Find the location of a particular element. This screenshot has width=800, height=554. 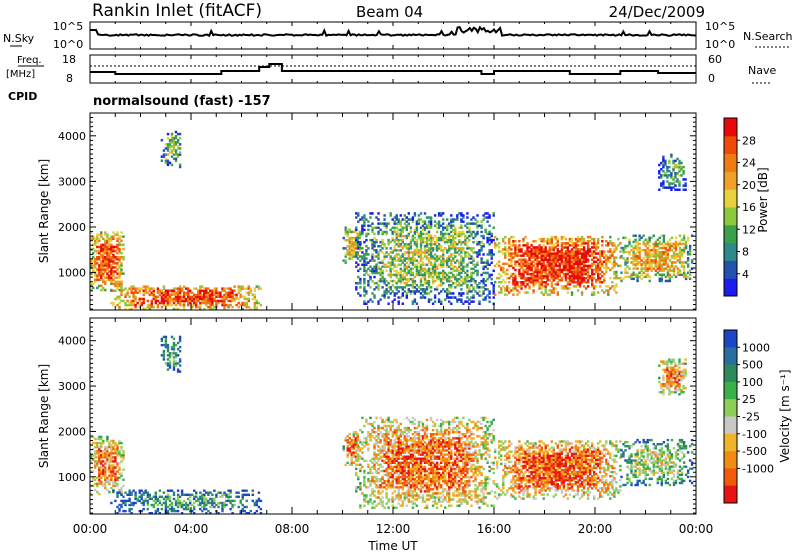

power-ytick-label: 3000 is located at coordinates (72, 181).